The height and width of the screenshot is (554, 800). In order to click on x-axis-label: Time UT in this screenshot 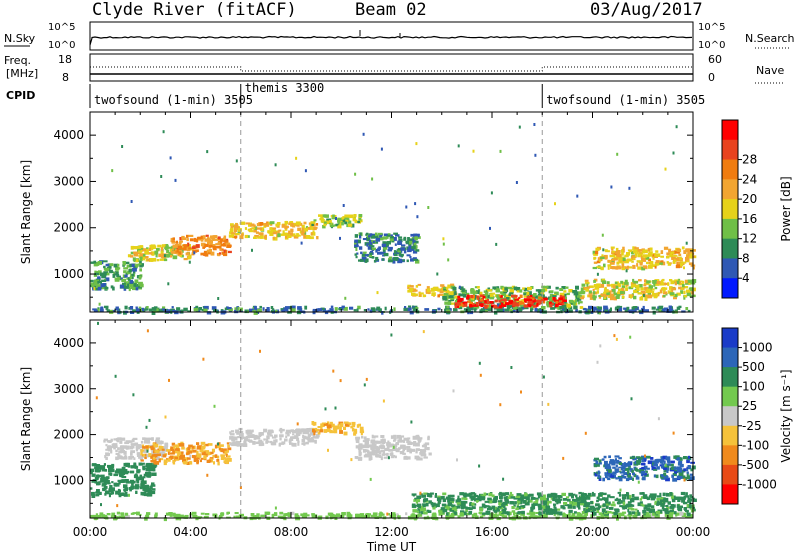, I will do `click(391, 547)`.